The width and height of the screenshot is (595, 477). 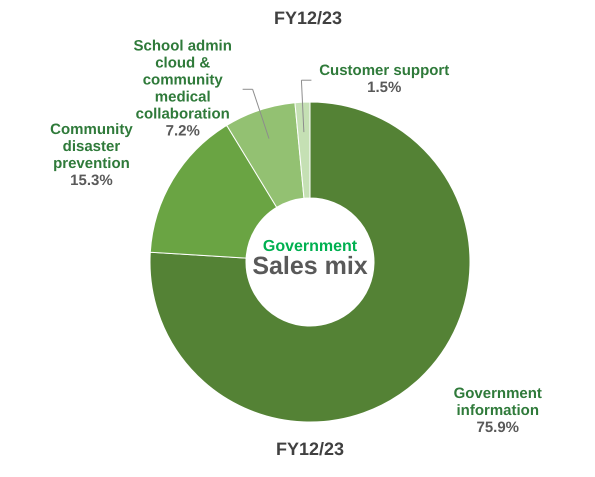 I want to click on text: FY12/23, so click(x=310, y=449).